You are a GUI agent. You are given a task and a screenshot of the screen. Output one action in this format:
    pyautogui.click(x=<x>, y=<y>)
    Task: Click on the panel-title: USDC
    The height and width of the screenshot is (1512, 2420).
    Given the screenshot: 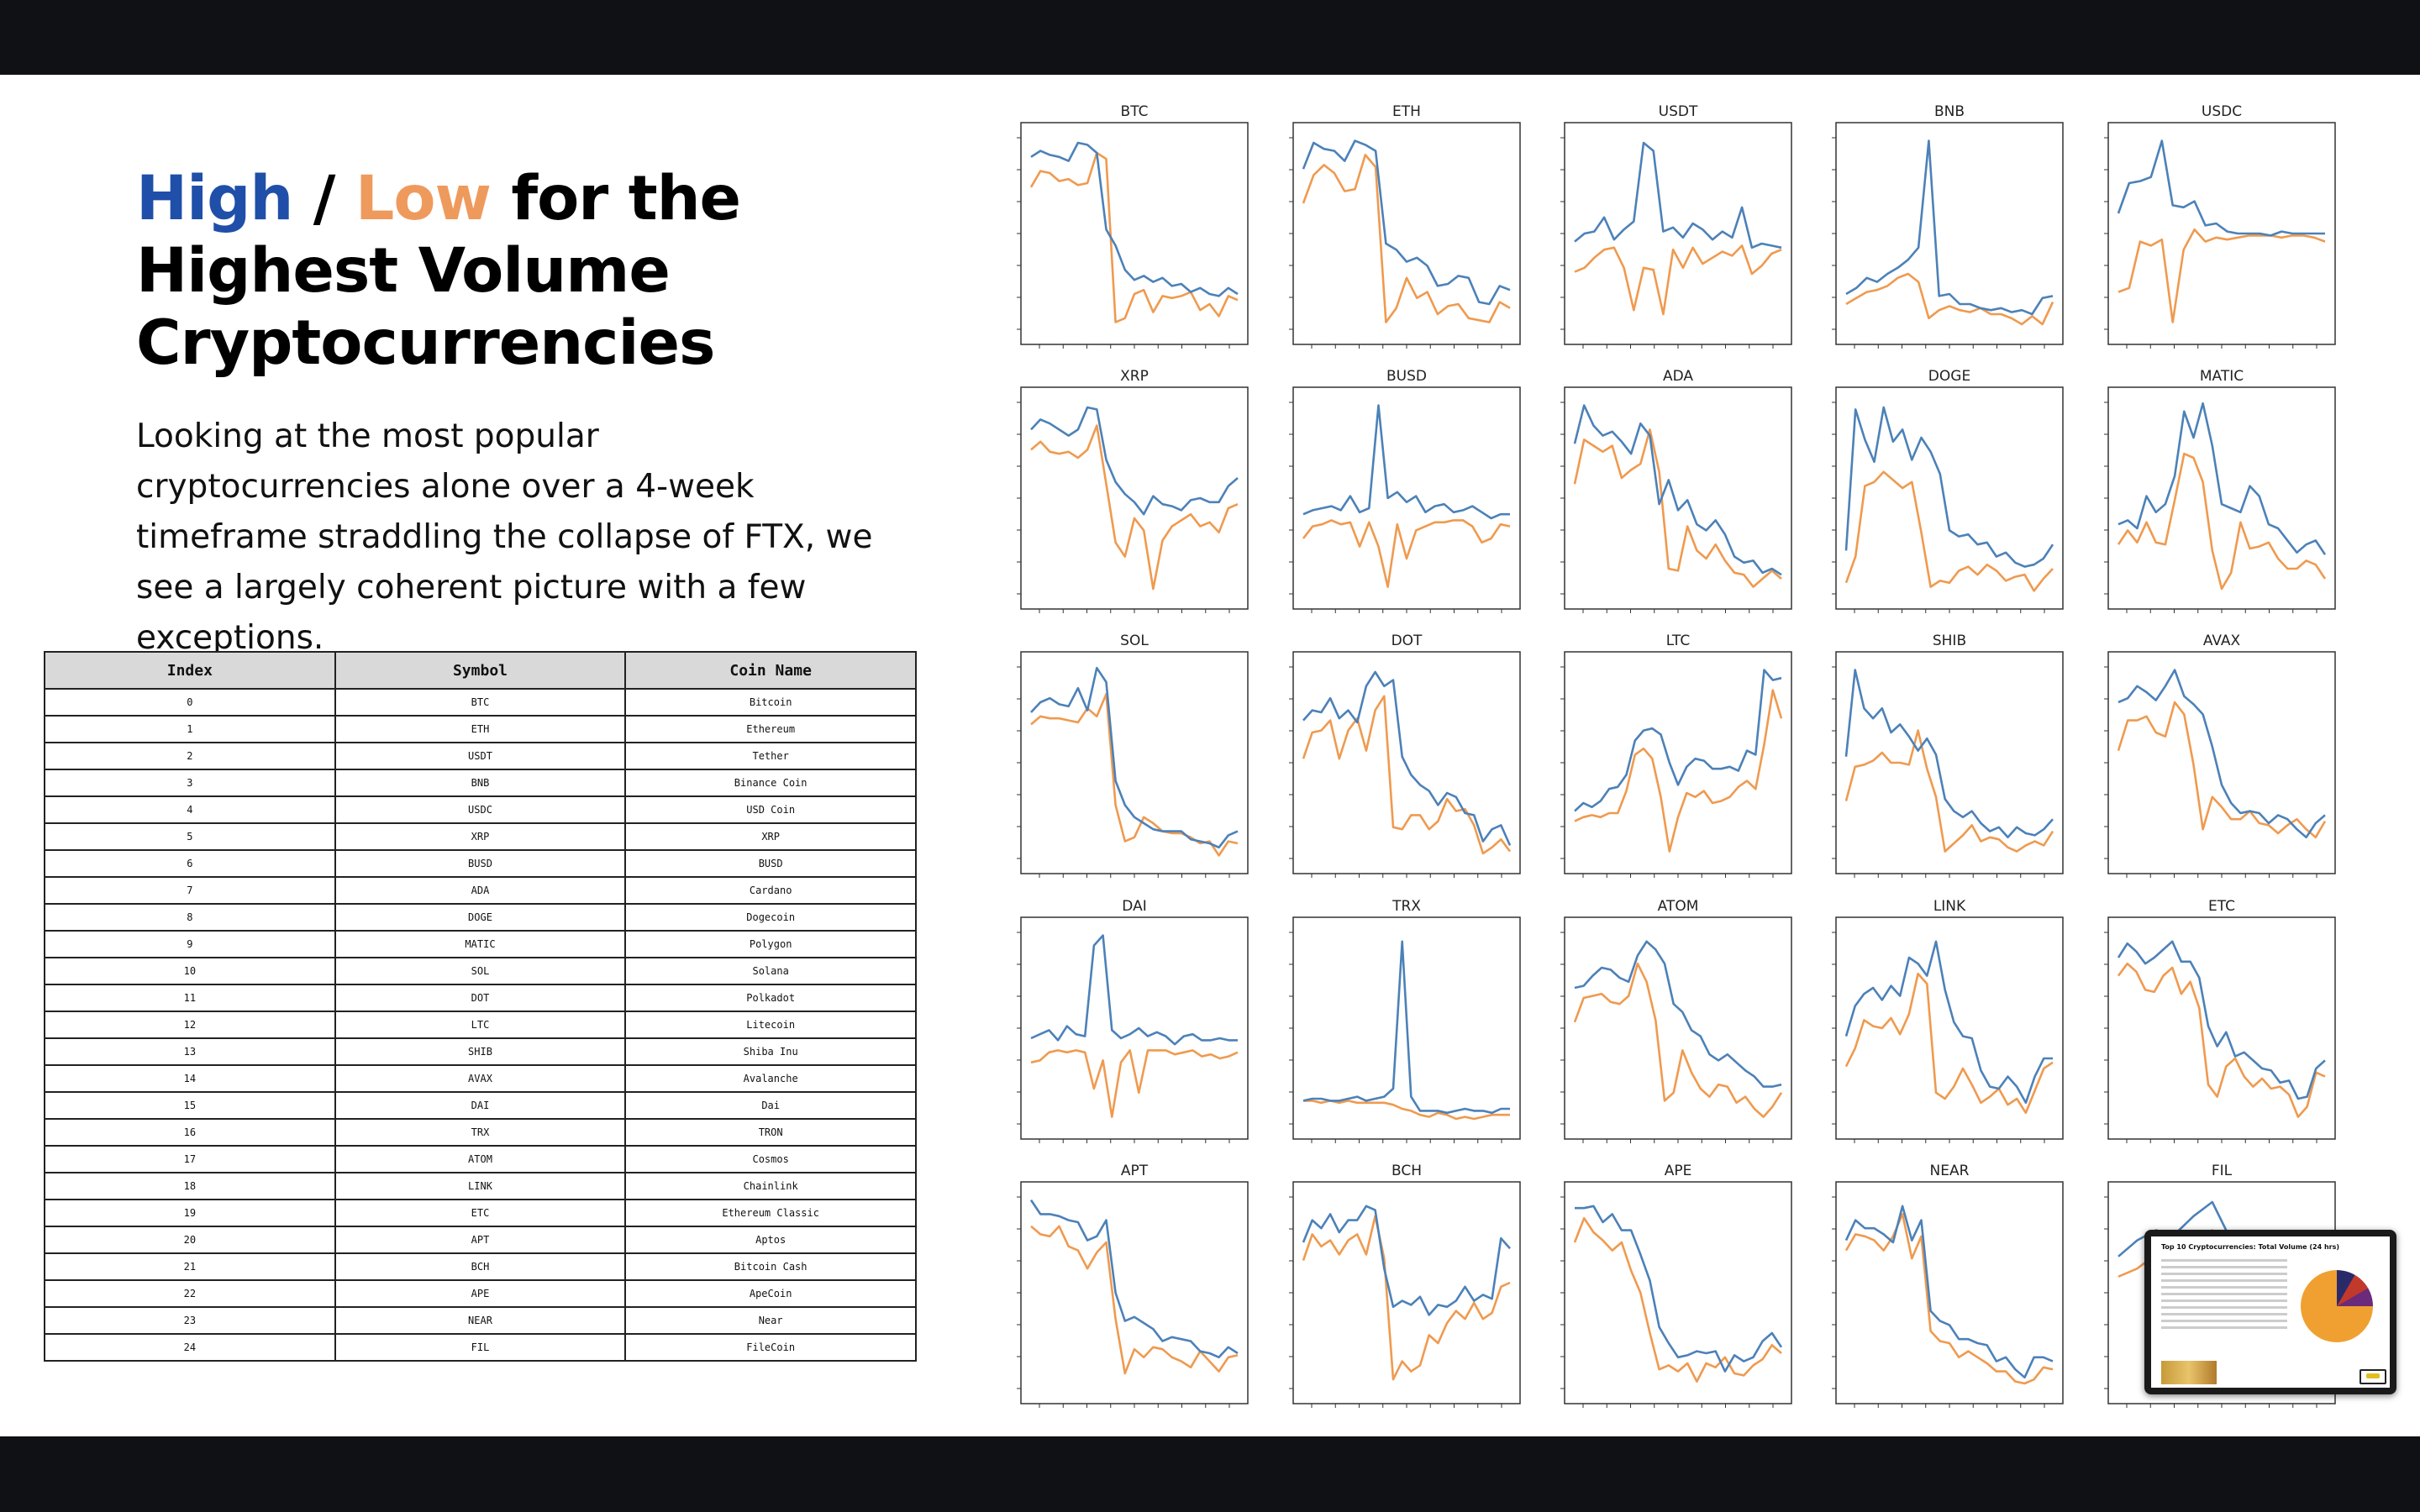 What is the action you would take?
    pyautogui.click(x=2222, y=111)
    